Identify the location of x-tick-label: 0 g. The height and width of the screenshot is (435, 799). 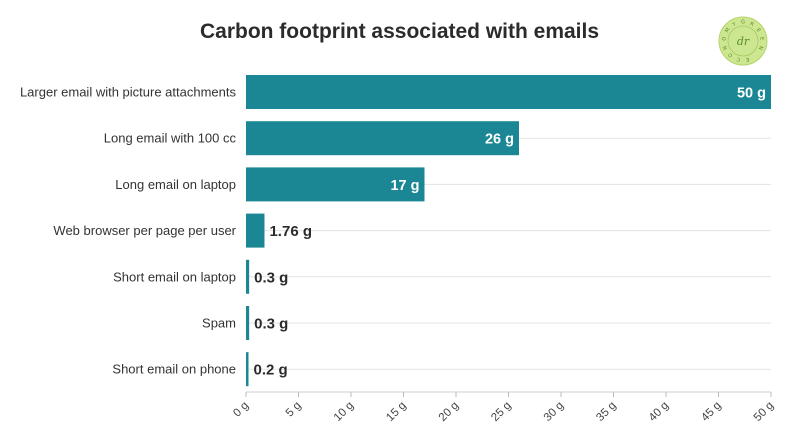
(241, 410).